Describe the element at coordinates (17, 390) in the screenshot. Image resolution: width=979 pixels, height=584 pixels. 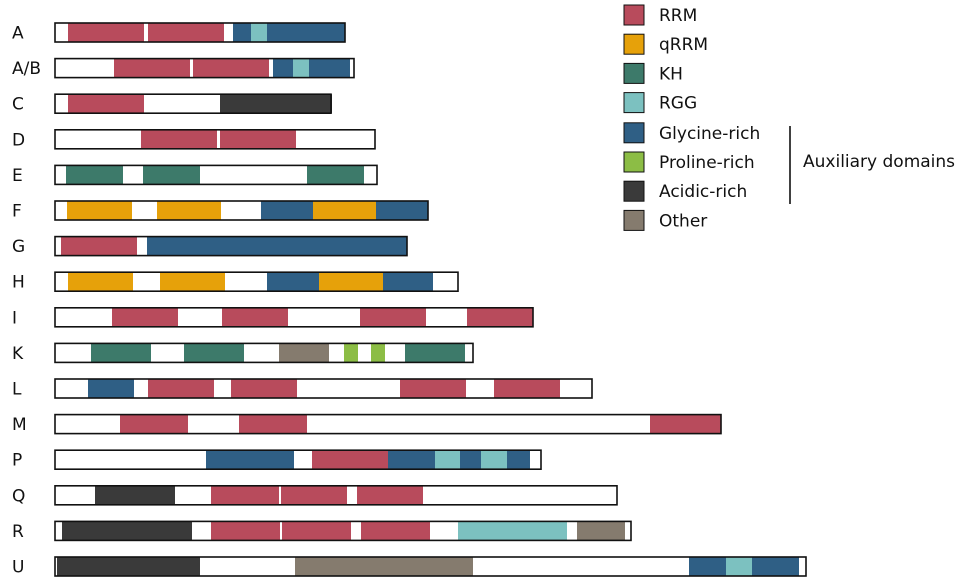
I see `protein-label: L` at that location.